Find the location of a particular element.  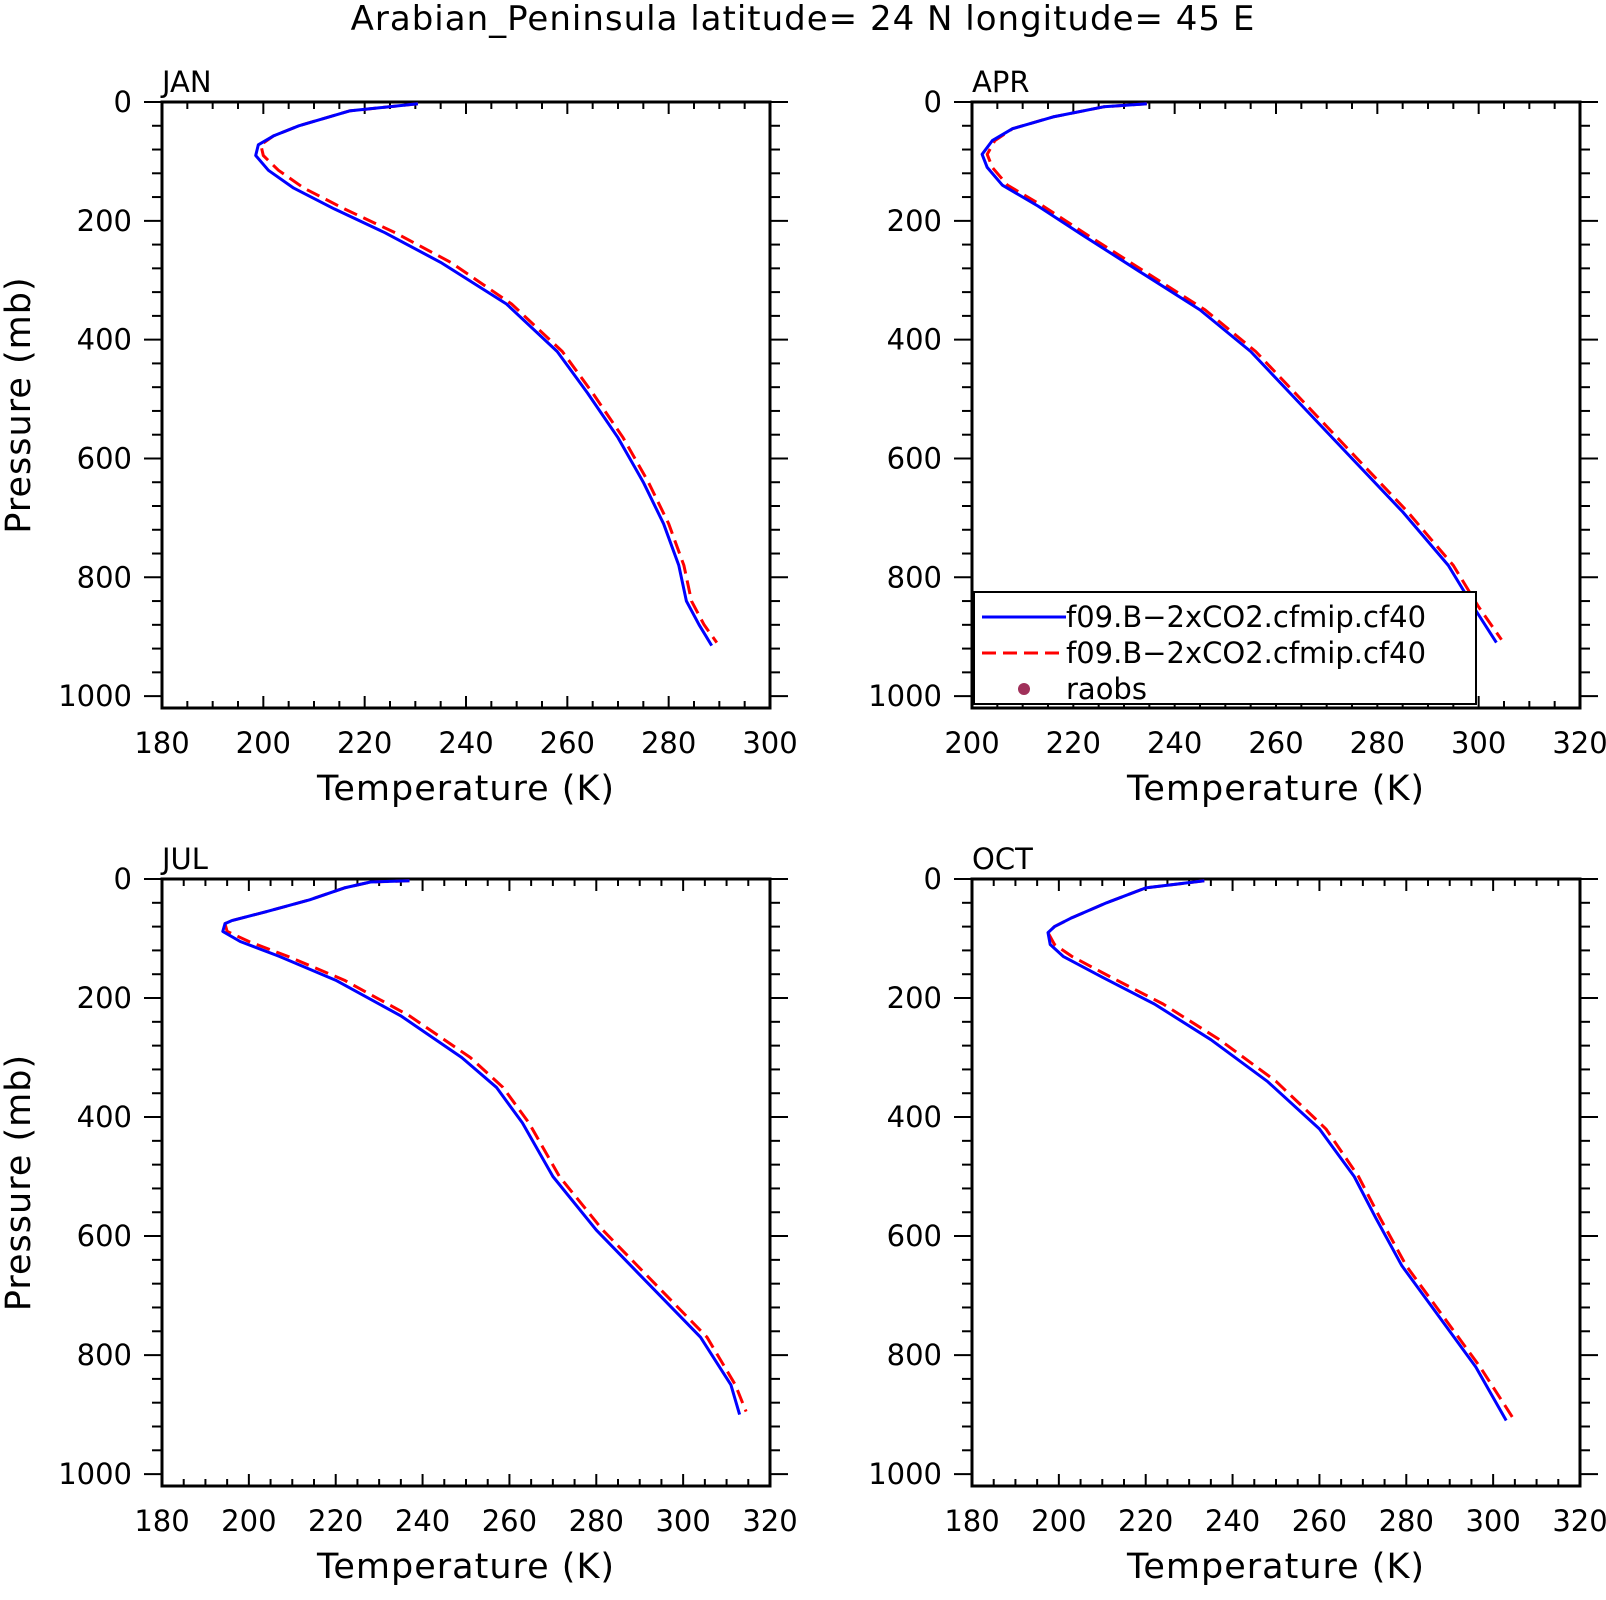

legend-marker-raobs is located at coordinates (1024, 689).